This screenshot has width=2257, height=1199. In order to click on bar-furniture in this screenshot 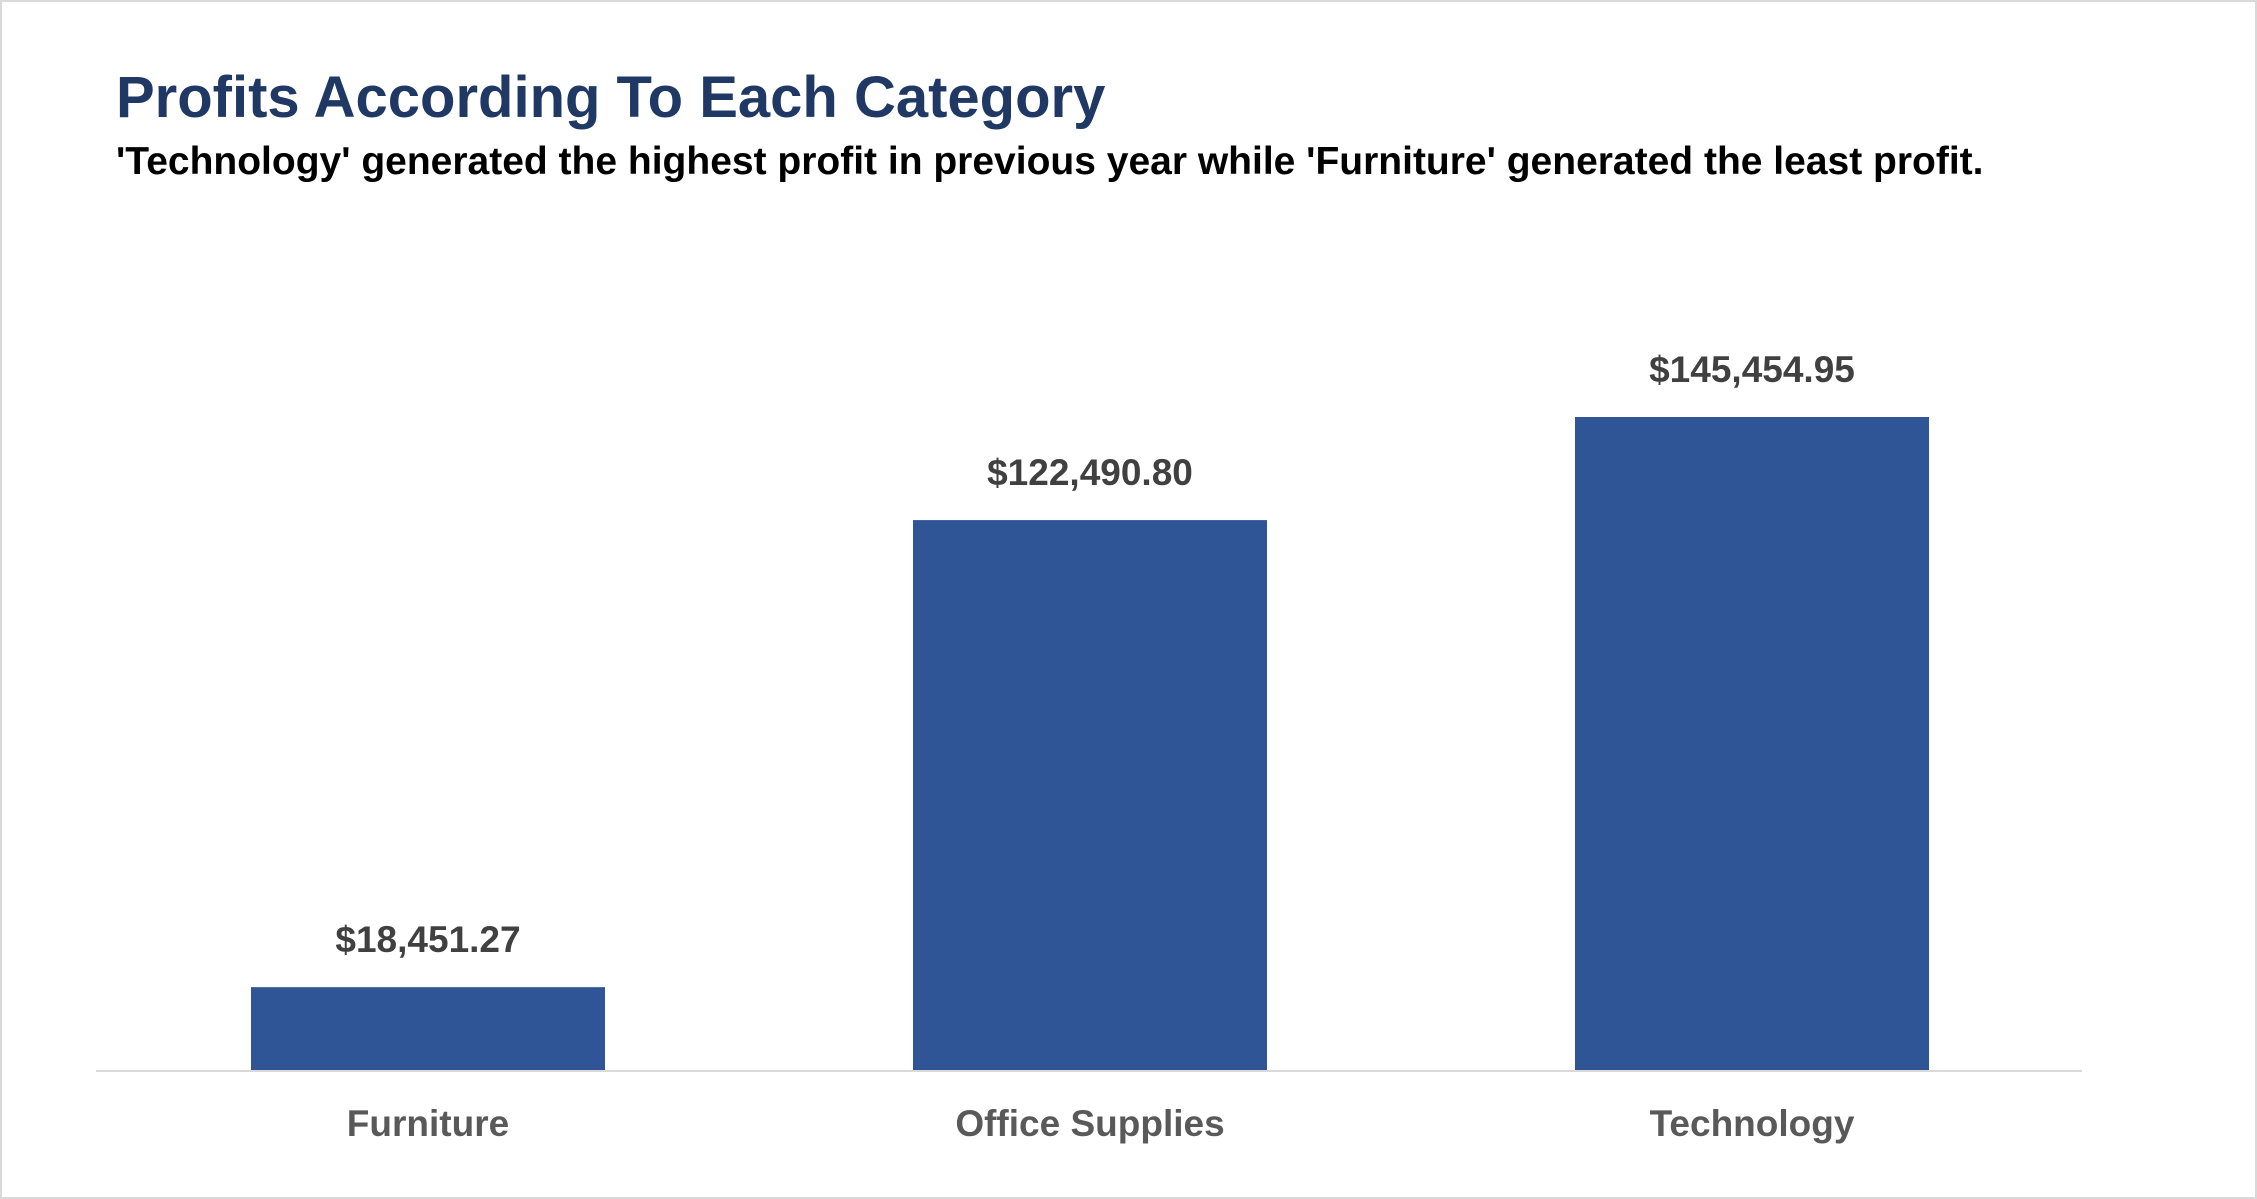, I will do `click(428, 1028)`.